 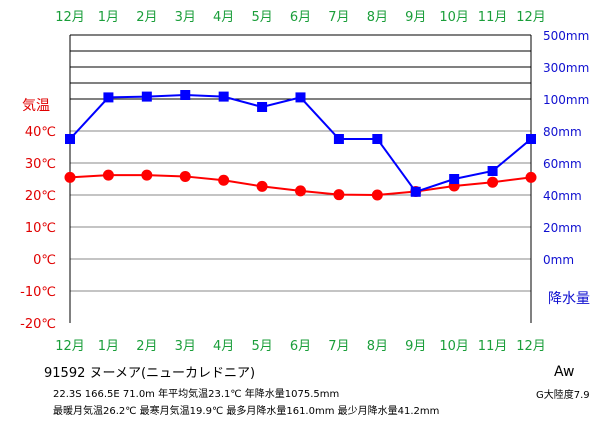 I want to click on temperature-tick-label: 30℃, so click(x=40, y=164).